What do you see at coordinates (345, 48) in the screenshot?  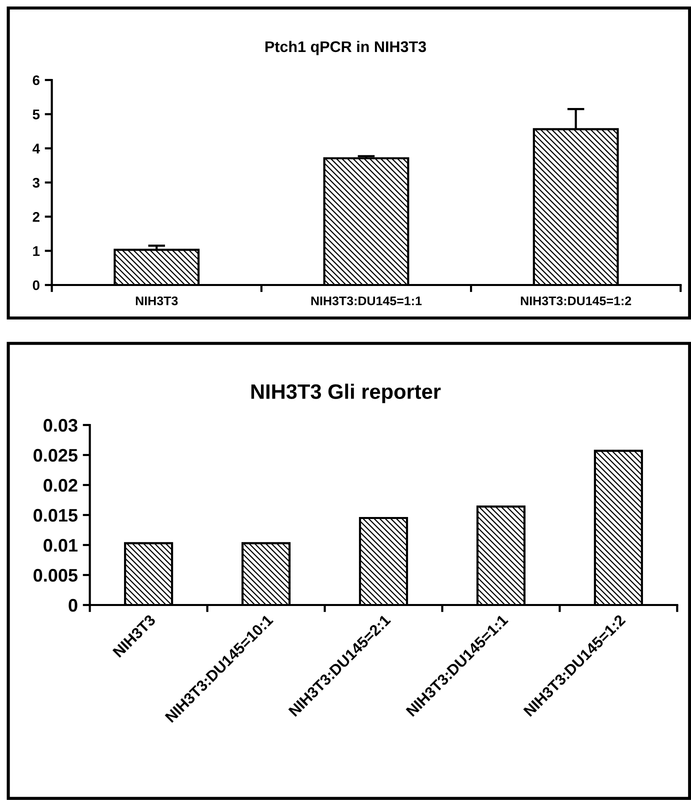 I see `chart-title: Ptch1 qPCR in NIH3T3` at bounding box center [345, 48].